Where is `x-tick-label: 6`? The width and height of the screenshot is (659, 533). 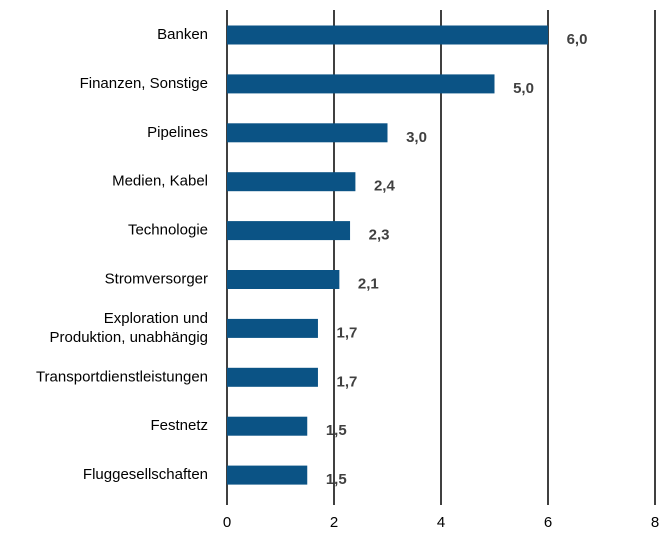
x-tick-label: 6 is located at coordinates (548, 522).